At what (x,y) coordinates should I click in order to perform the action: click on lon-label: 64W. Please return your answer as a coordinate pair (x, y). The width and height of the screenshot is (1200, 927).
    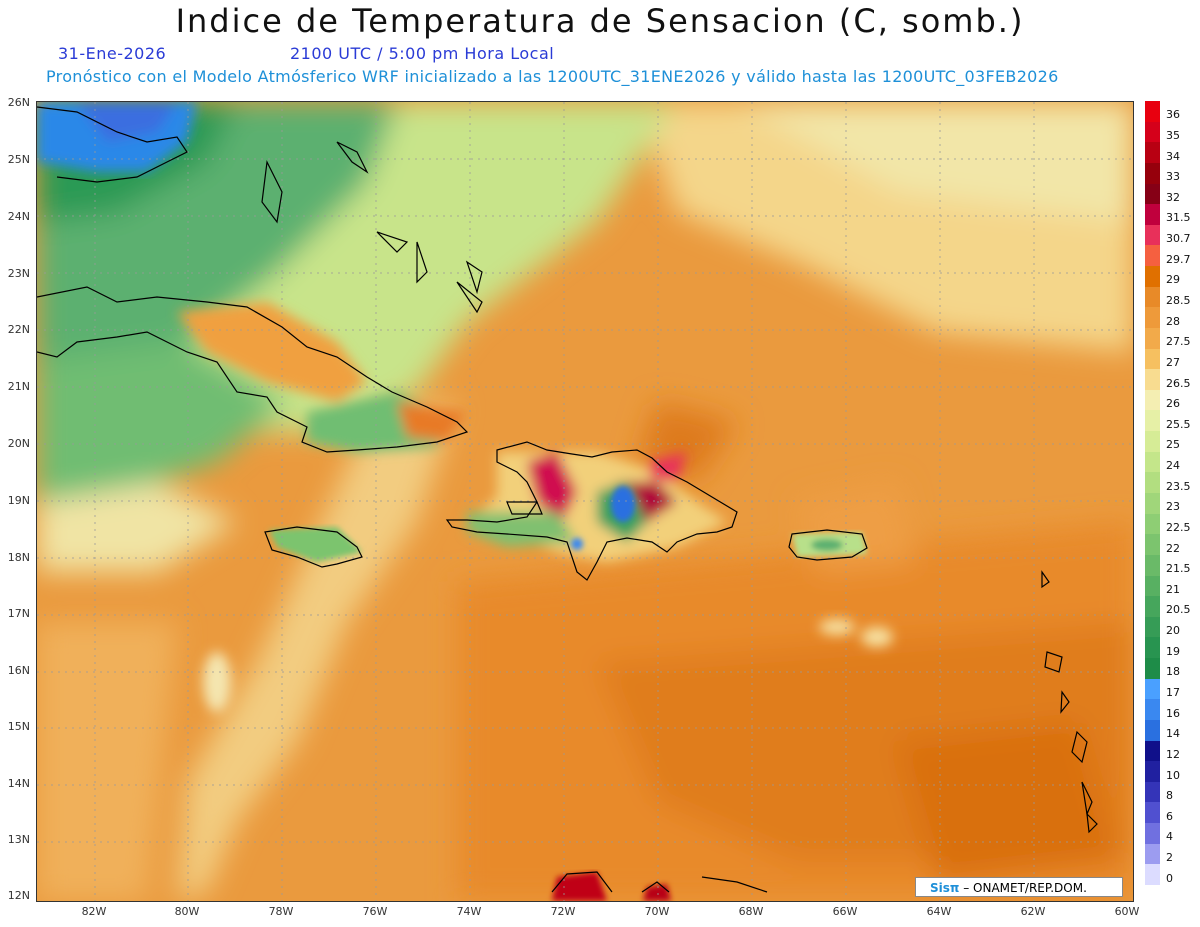
    Looking at the image, I should click on (939, 911).